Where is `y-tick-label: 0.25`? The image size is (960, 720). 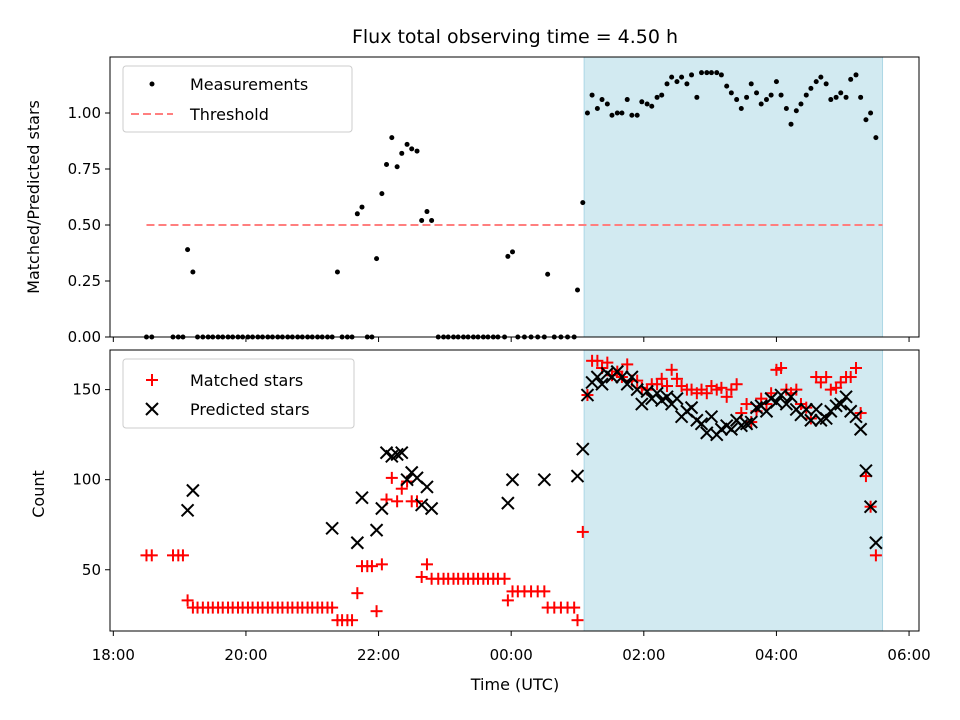 y-tick-label: 0.25 is located at coordinates (84, 281).